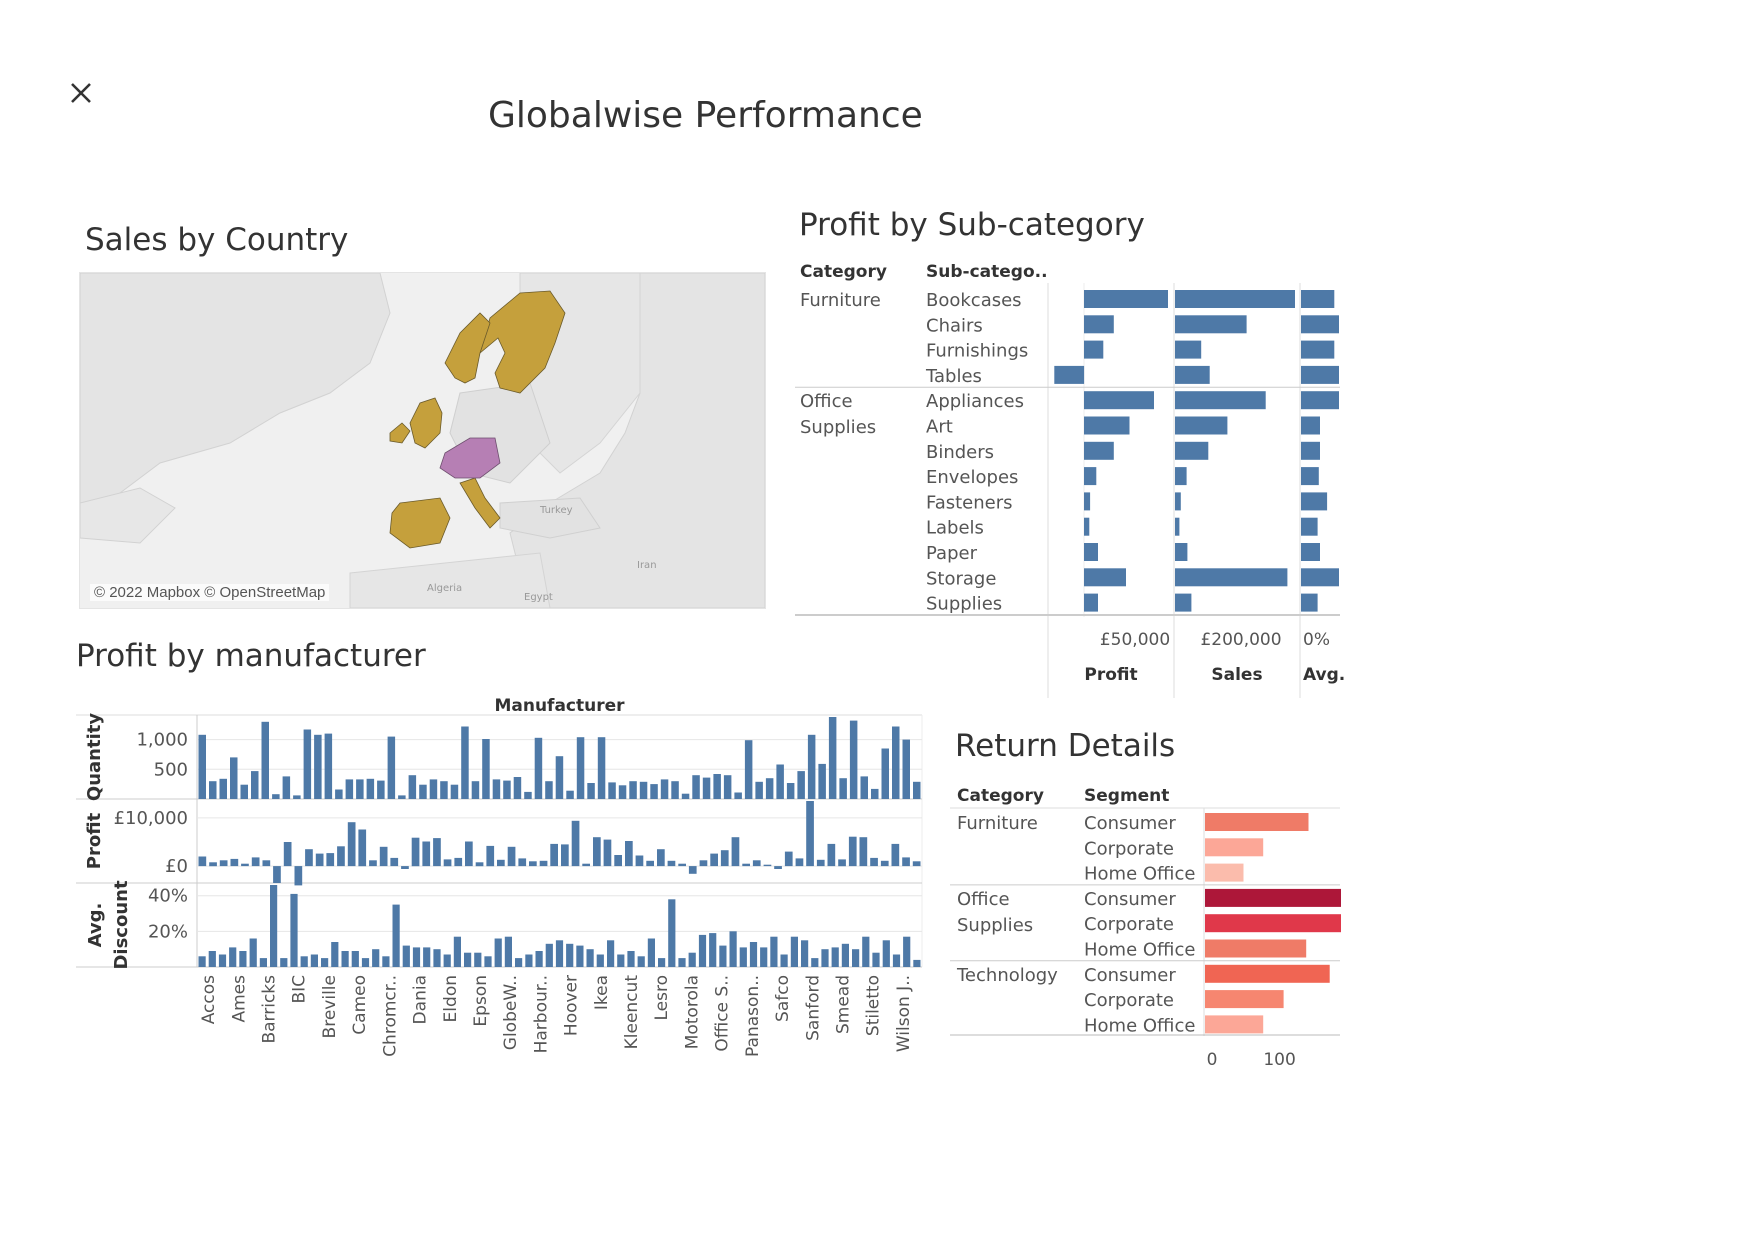  I want to click on x-tick-label: Stiletto, so click(874, 1005).